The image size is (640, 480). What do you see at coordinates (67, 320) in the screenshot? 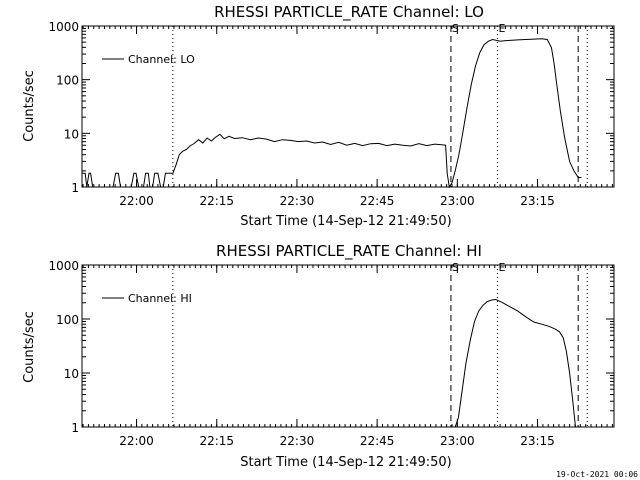
I see `panel2-y-tick-label: 100` at bounding box center [67, 320].